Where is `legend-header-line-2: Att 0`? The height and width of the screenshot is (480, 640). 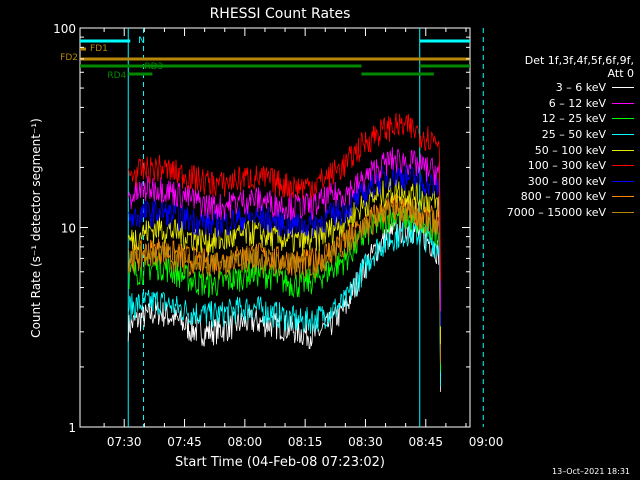 legend-header-line-2: Att 0 is located at coordinates (620, 73).